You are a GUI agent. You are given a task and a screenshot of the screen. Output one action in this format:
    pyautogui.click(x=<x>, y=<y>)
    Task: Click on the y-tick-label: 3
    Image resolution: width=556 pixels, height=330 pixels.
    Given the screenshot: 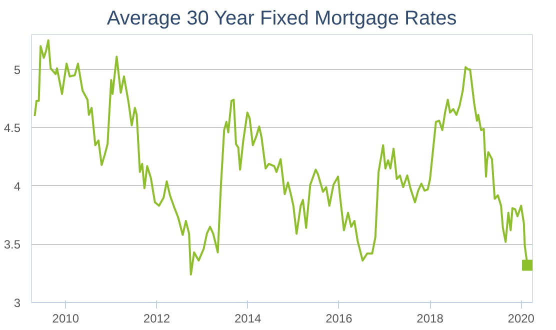 What is the action you would take?
    pyautogui.click(x=17, y=303)
    